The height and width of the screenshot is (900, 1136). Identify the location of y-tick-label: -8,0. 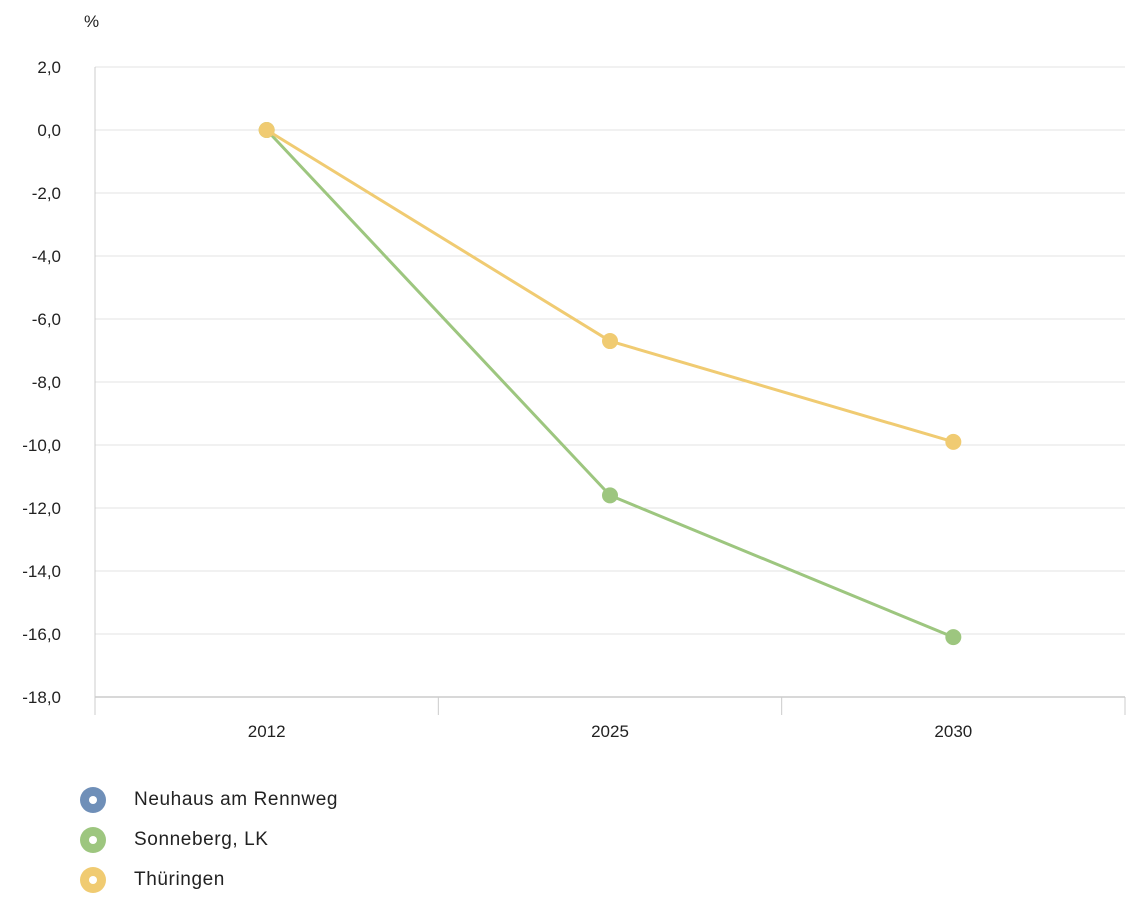
(46, 382).